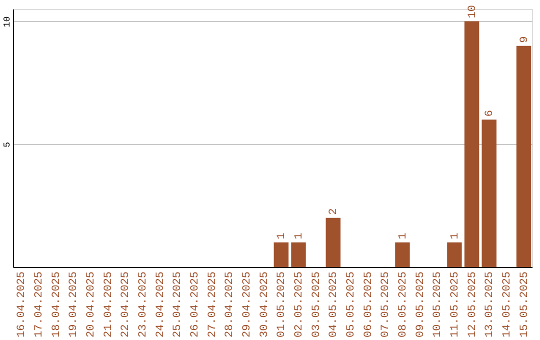  What do you see at coordinates (74, 305) in the screenshot?
I see `x-tick-label: 19.04.2025` at bounding box center [74, 305].